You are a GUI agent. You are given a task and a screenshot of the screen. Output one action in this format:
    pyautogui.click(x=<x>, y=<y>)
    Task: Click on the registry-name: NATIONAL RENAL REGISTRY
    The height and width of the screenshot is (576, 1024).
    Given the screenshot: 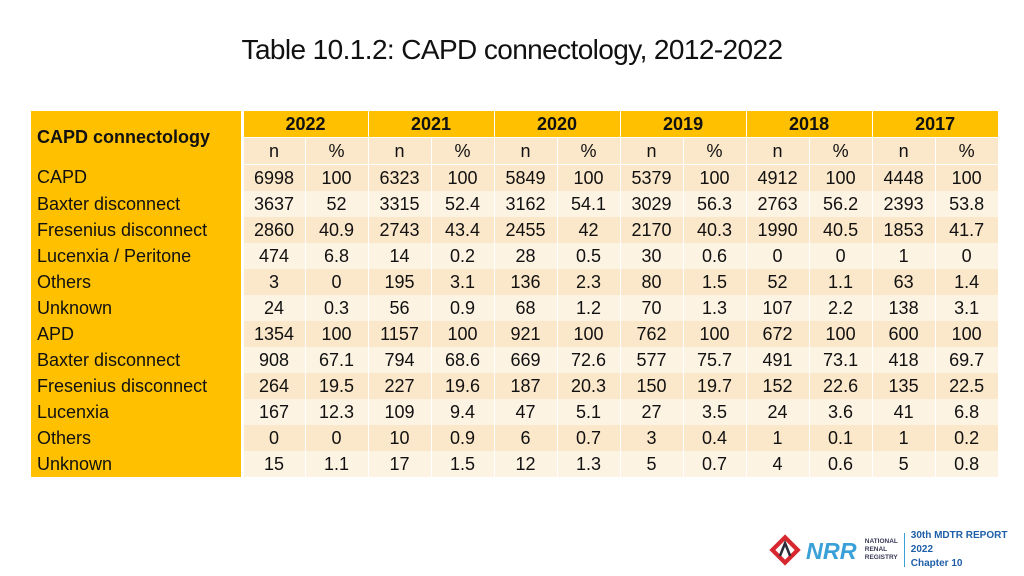 What is the action you would take?
    pyautogui.click(x=881, y=550)
    